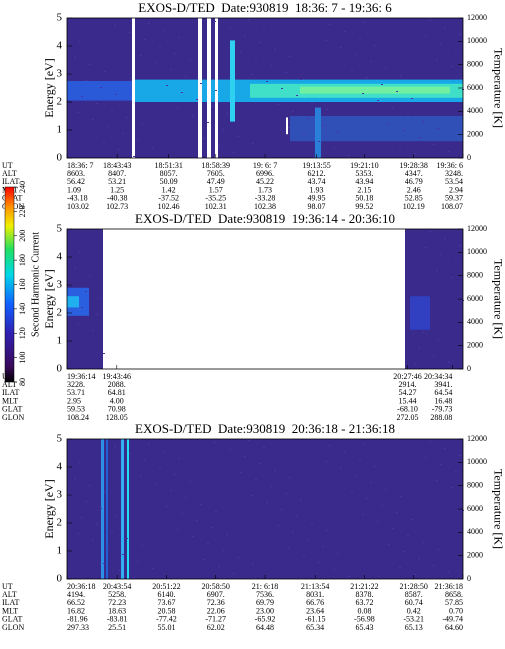  I want to click on table-cell: 8658., so click(454, 594).